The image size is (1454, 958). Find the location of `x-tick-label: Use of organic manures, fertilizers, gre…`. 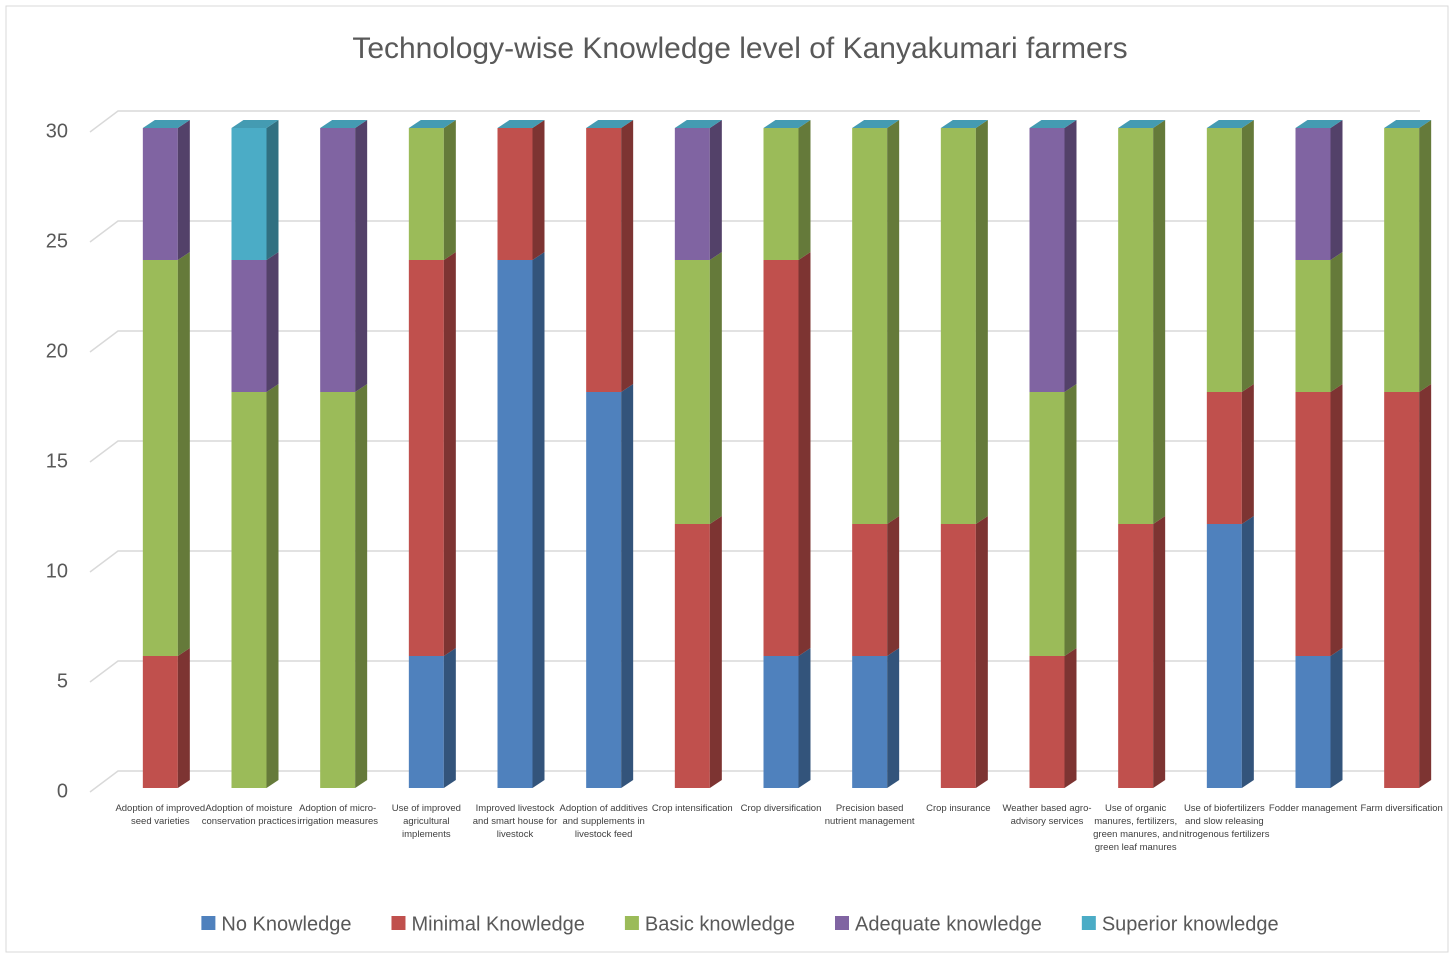

x-tick-label: Use of organic manures, fertilizers, gre… is located at coordinates (1136, 828).